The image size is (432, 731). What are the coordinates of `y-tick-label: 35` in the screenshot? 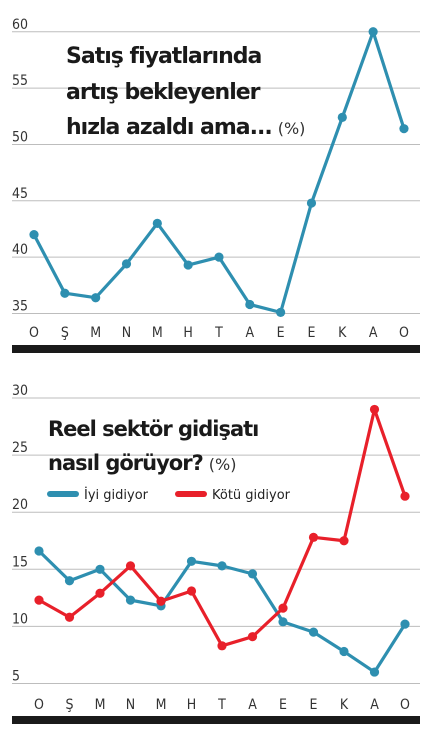 It's located at (20, 307).